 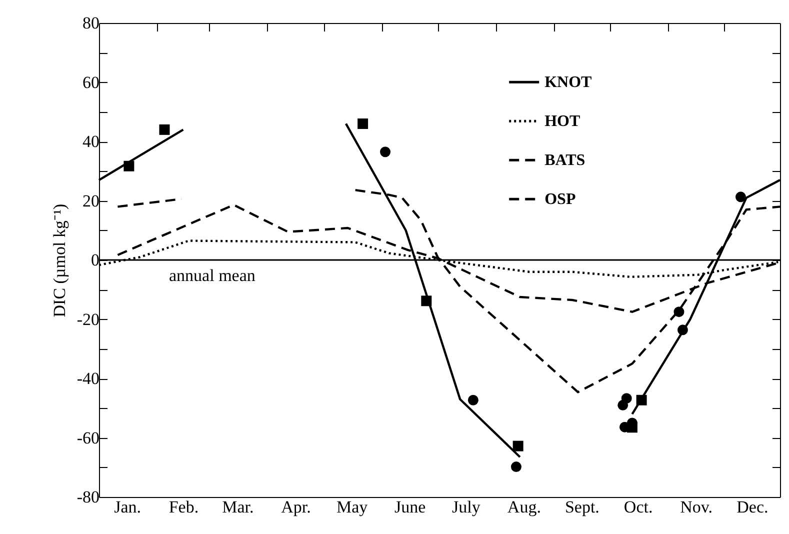 I want to click on x-tick-label: Nov., so click(x=696, y=507).